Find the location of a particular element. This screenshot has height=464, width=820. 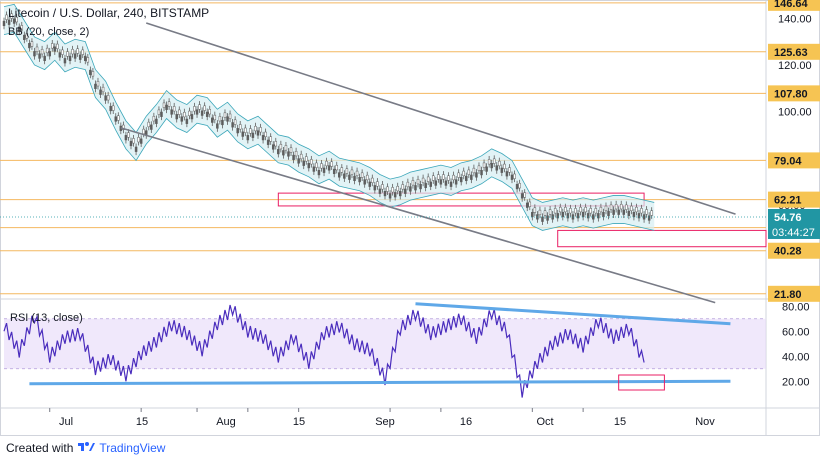

price-level-badge-text: 107.80 is located at coordinates (791, 94).